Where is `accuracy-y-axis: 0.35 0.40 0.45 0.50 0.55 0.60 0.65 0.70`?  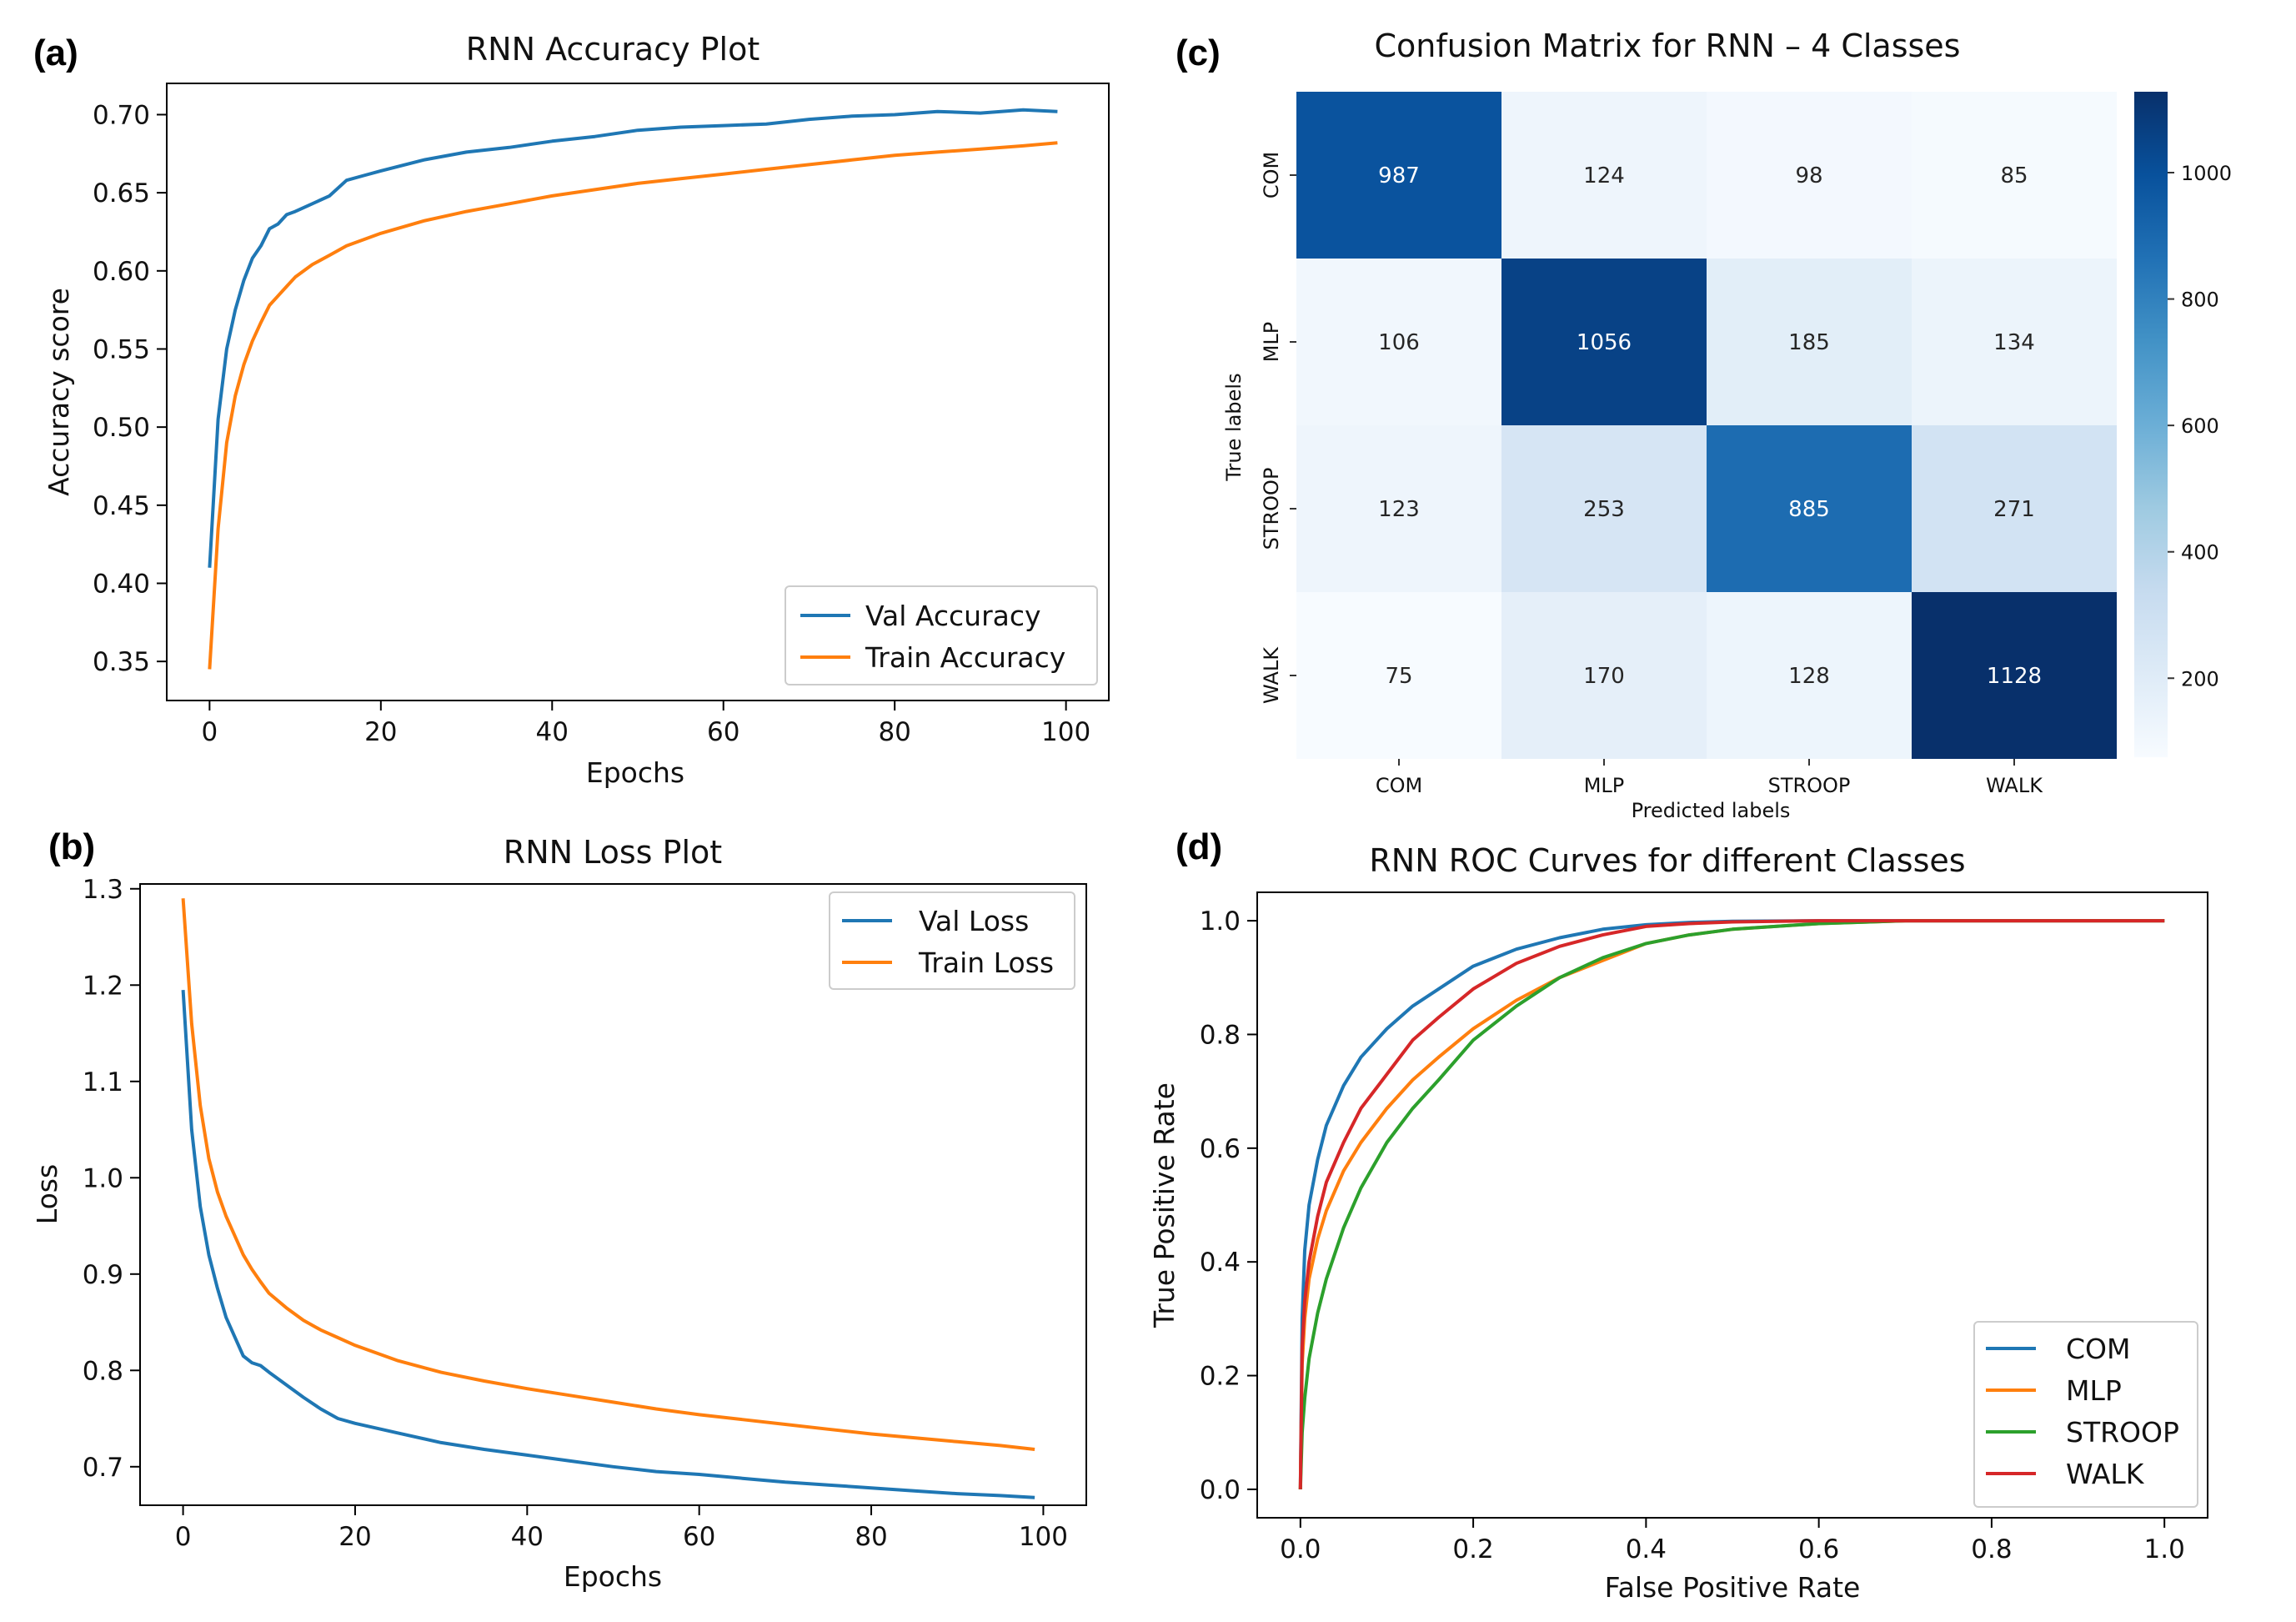
accuracy-y-axis: 0.35 0.40 0.45 0.50 0.55 0.60 0.65 0.70 is located at coordinates (130, 388).